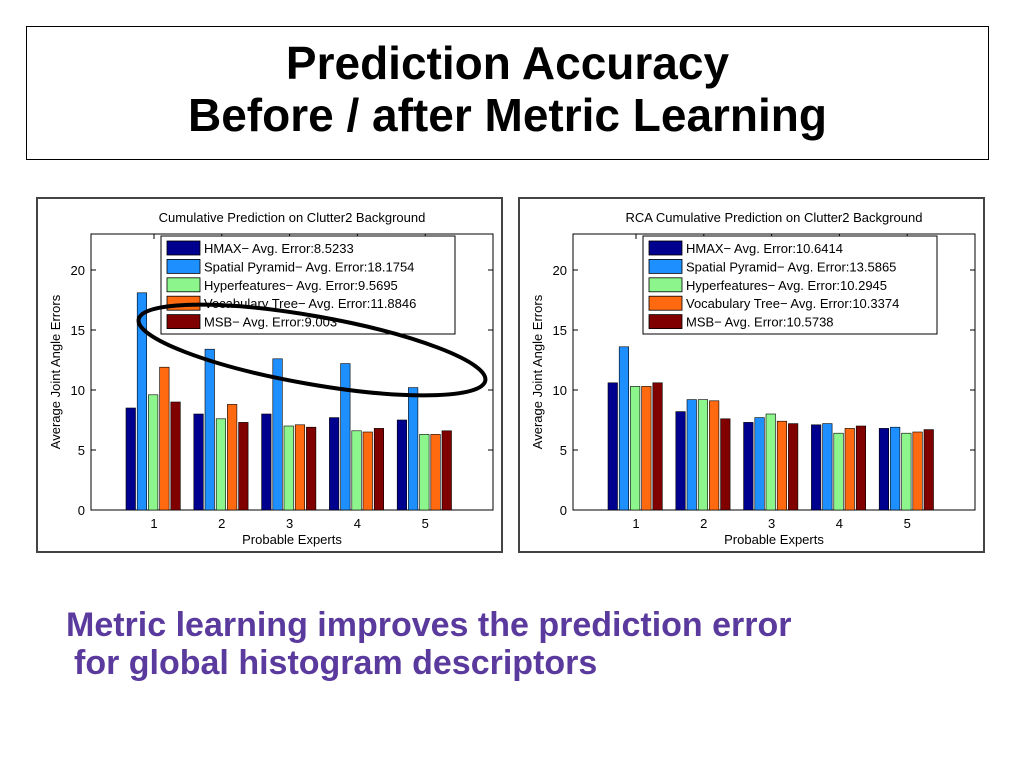 The image size is (1024, 768). I want to click on legend-label-vocabulary-tree: Vocabulary Tree− Avg. Error:10.3374, so click(792, 303).